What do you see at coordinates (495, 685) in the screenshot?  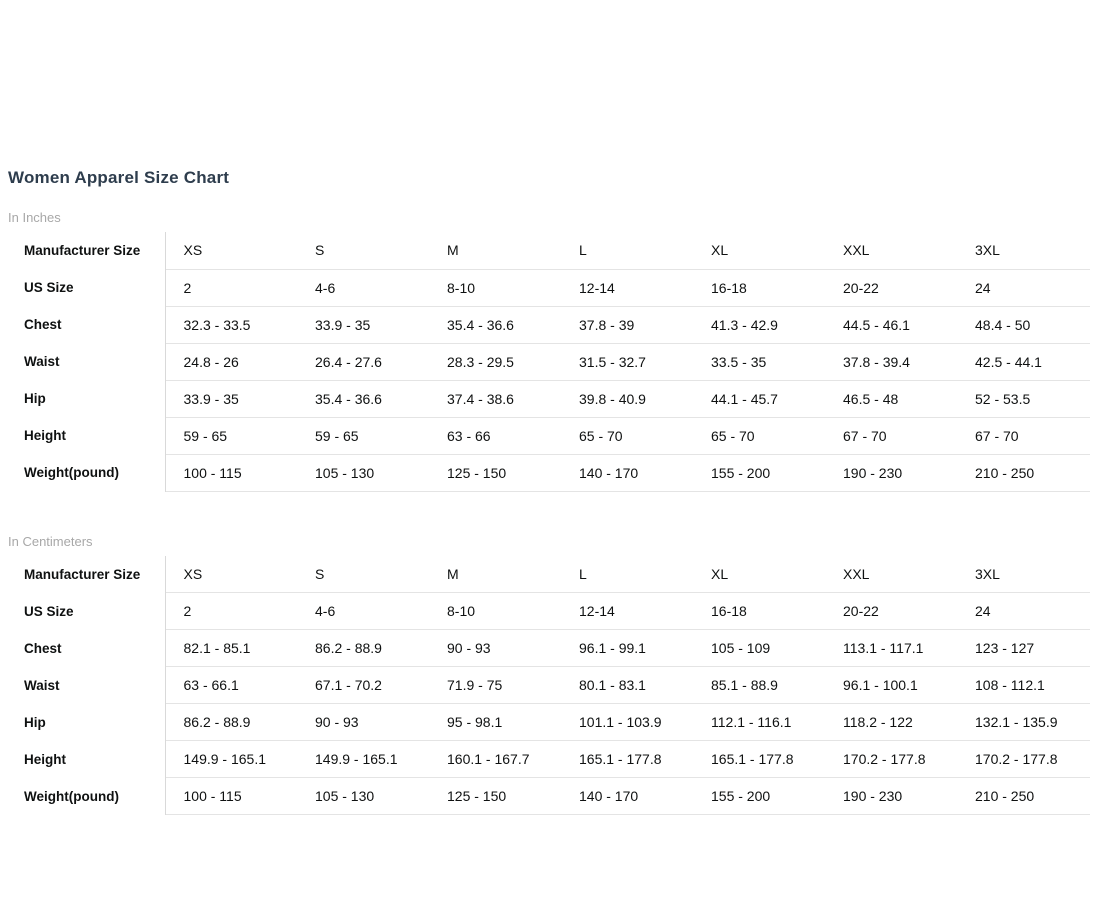 I see `size-cell: 71.9 - 75` at bounding box center [495, 685].